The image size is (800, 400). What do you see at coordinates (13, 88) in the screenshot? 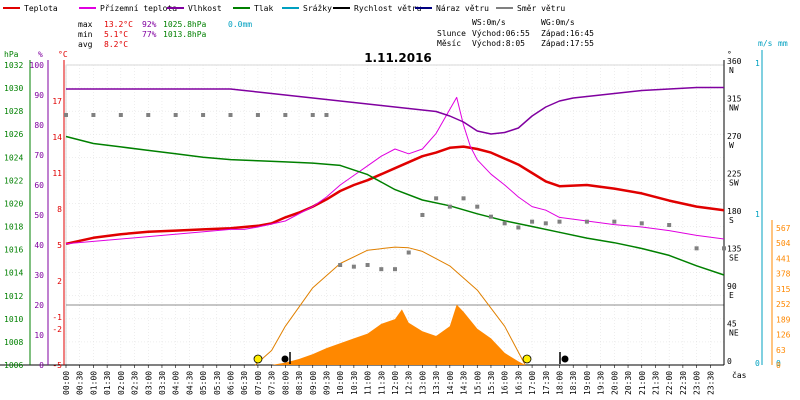
I see `tick-hpa: 1030` at bounding box center [13, 88].